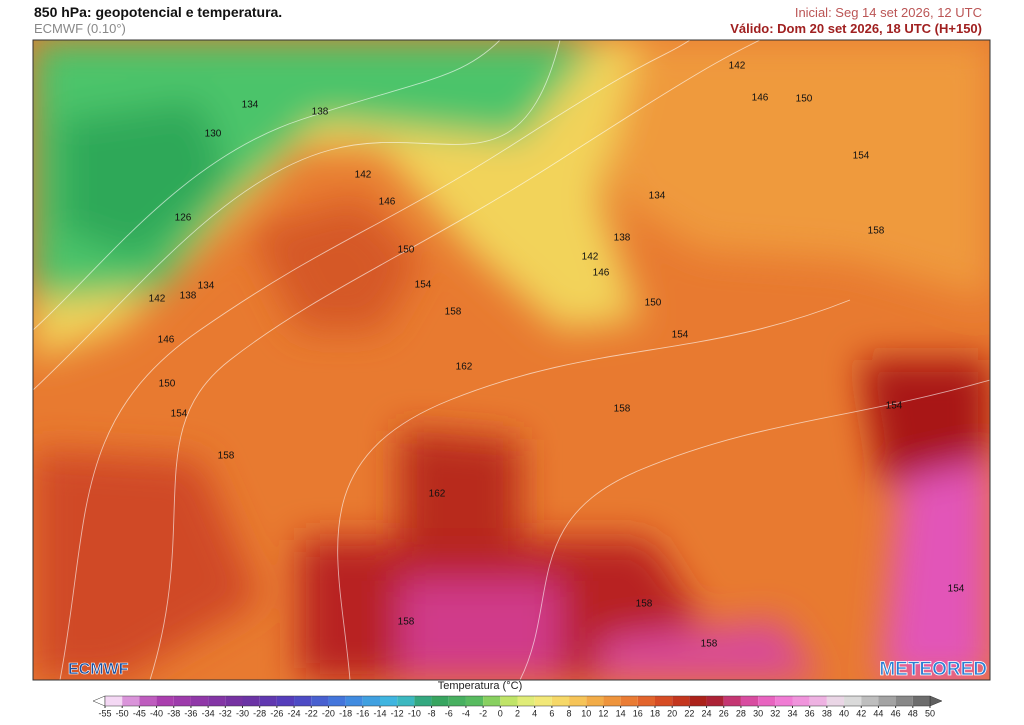 This screenshot has width=1024, height=725. I want to click on colorbar-end, so click(936, 701).